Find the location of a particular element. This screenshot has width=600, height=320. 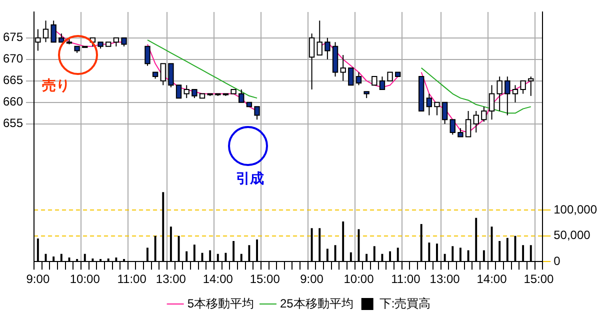

annotation: 売り is located at coordinates (56, 86).